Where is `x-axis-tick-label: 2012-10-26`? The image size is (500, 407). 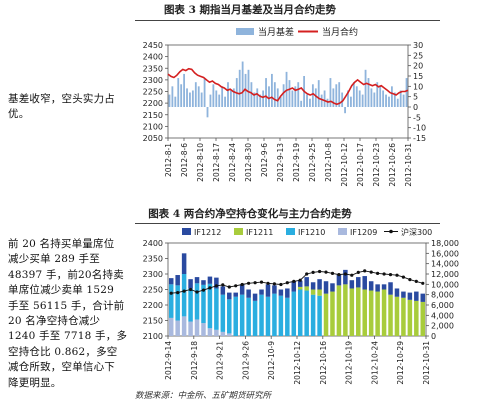 x-axis-tick-label: 2012-10-26 is located at coordinates (392, 165).